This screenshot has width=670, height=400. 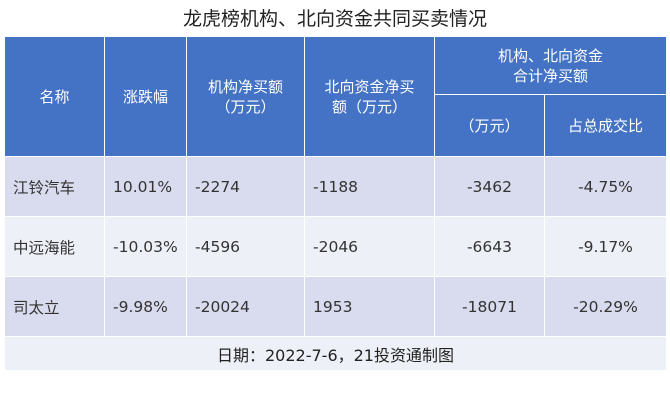 I want to click on cell-name: 司太立, so click(x=54, y=306).